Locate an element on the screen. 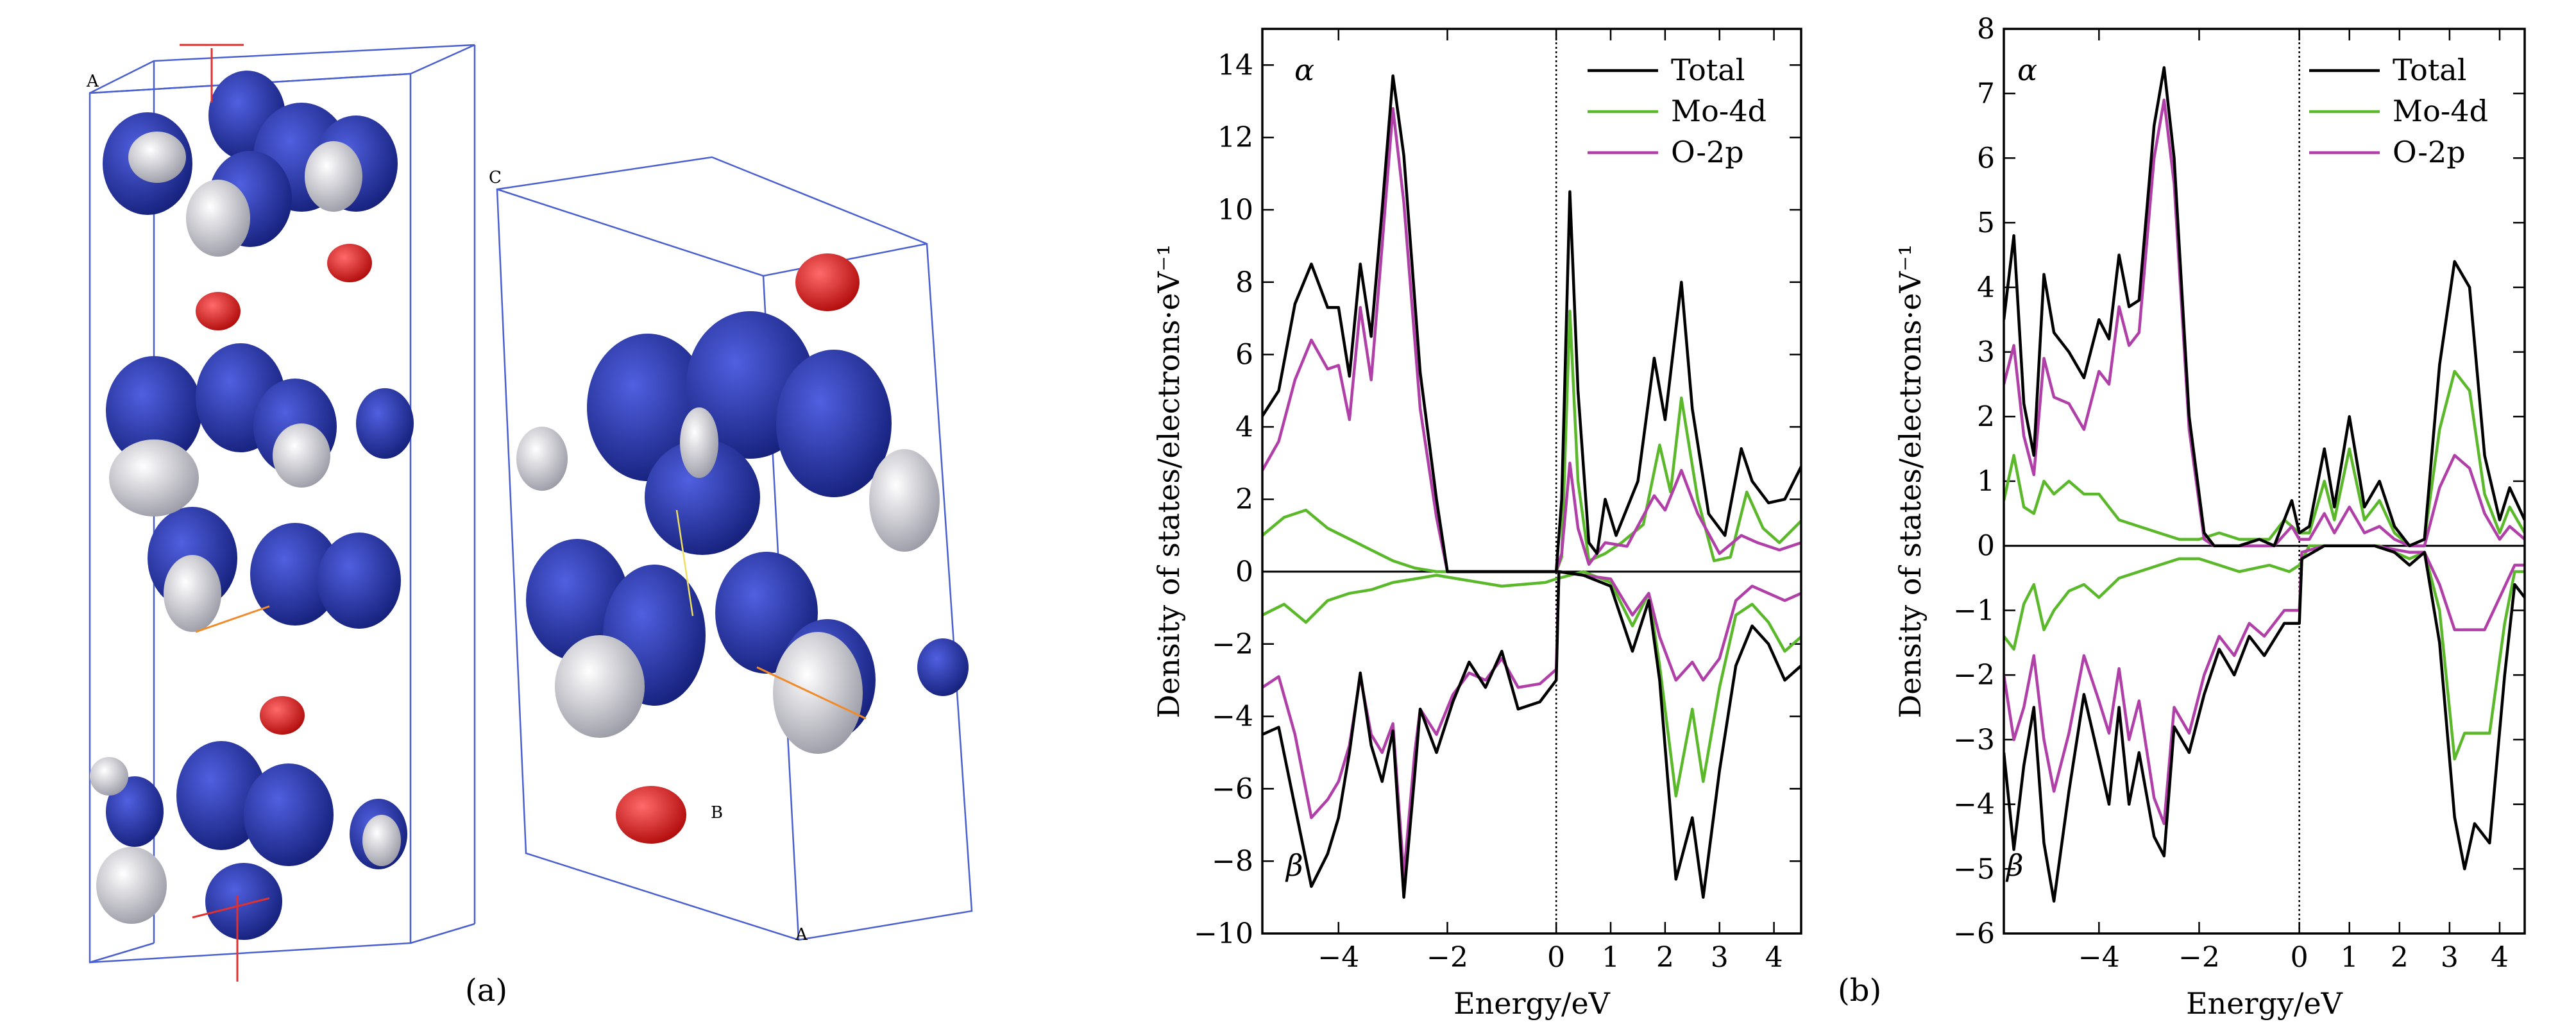  panel-label-b: (b) is located at coordinates (1859, 991).